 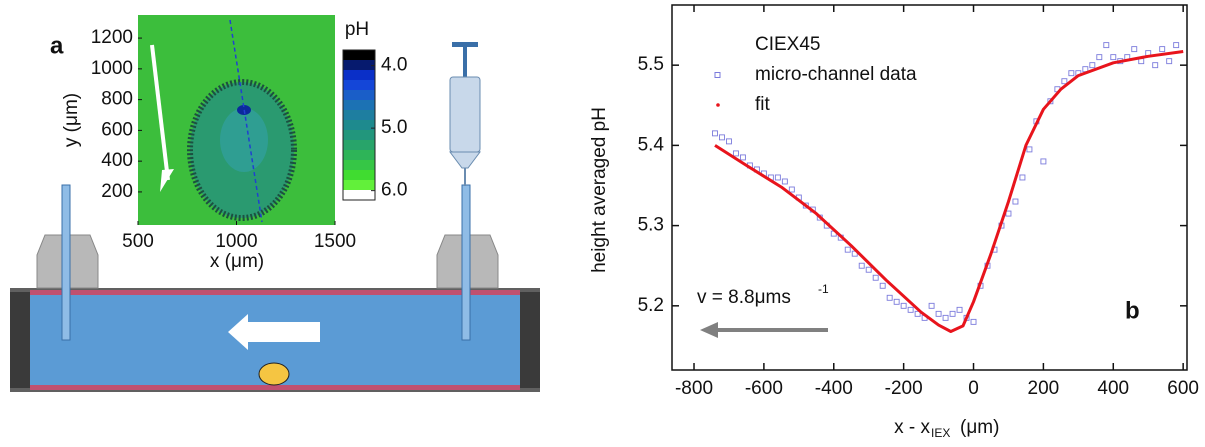 I want to click on x-tick-label: 0, so click(x=973, y=388).